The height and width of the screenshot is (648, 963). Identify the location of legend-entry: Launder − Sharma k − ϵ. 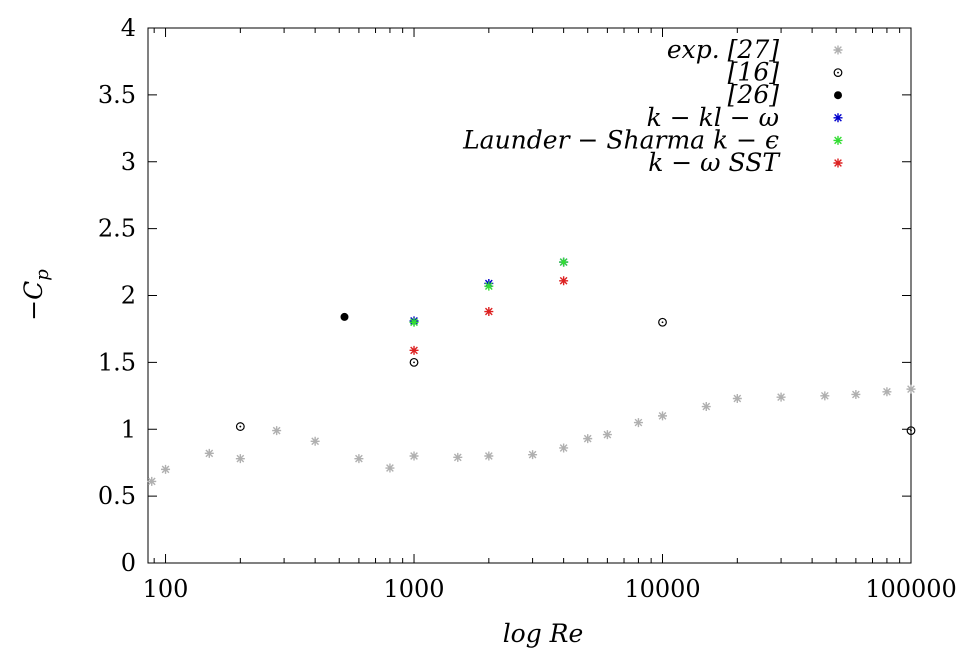
(652, 139).